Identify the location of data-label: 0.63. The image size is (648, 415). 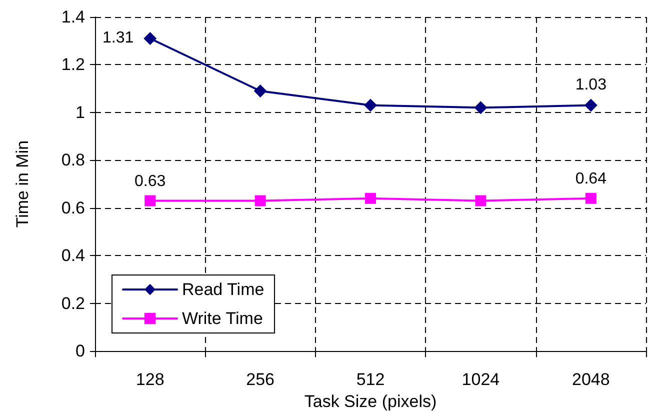
(150, 181).